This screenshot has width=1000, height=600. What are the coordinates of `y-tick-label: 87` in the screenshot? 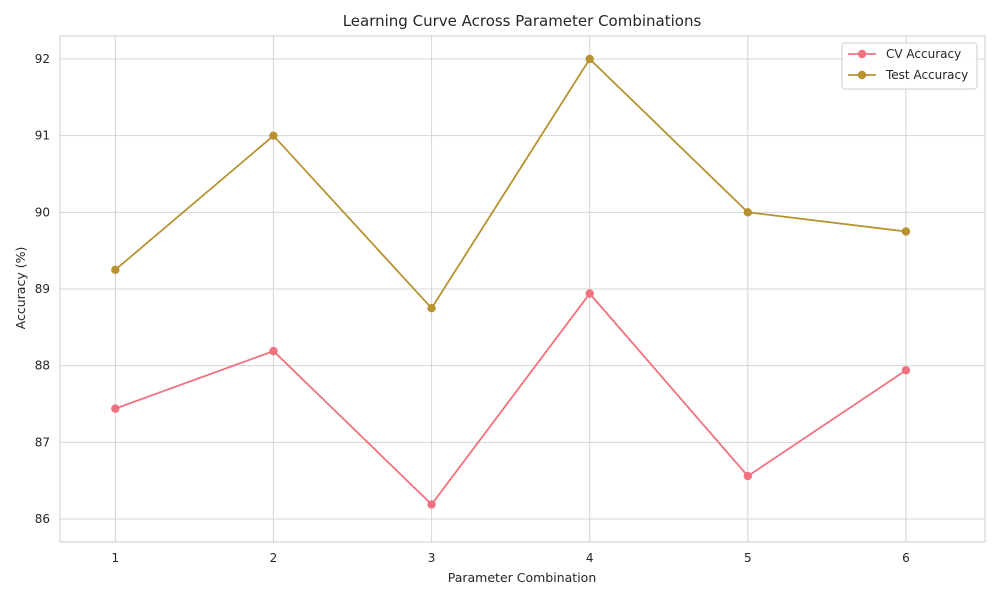 It's located at (42, 442).